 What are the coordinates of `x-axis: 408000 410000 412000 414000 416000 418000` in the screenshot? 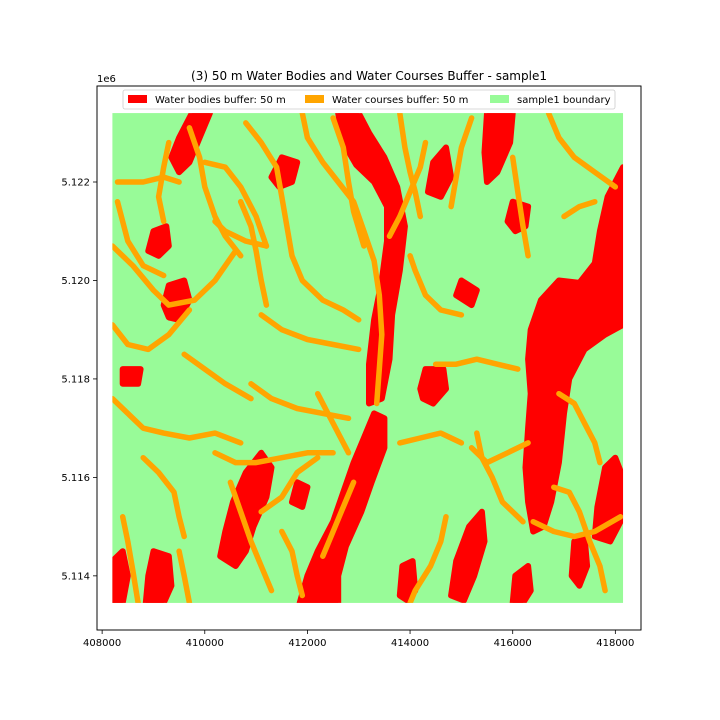 It's located at (358, 639).